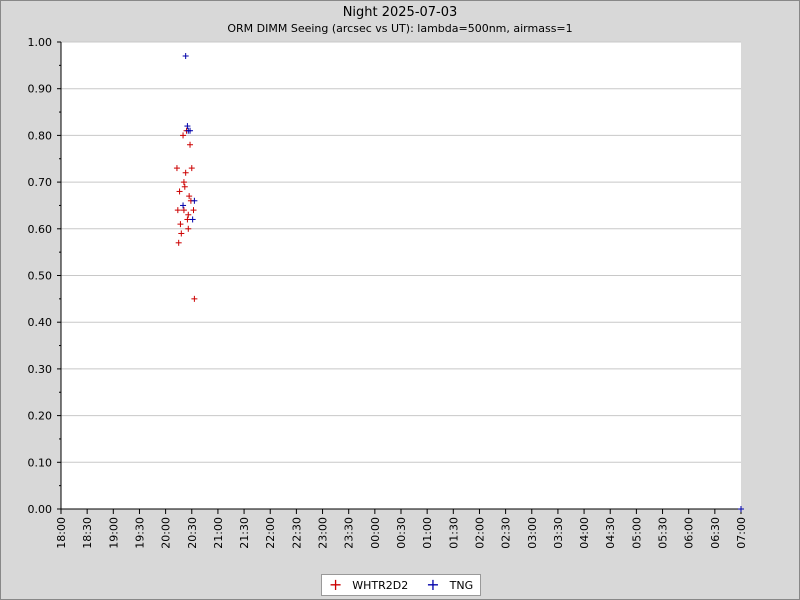 The height and width of the screenshot is (600, 800). I want to click on x-tick-label: 01:30, so click(453, 533).